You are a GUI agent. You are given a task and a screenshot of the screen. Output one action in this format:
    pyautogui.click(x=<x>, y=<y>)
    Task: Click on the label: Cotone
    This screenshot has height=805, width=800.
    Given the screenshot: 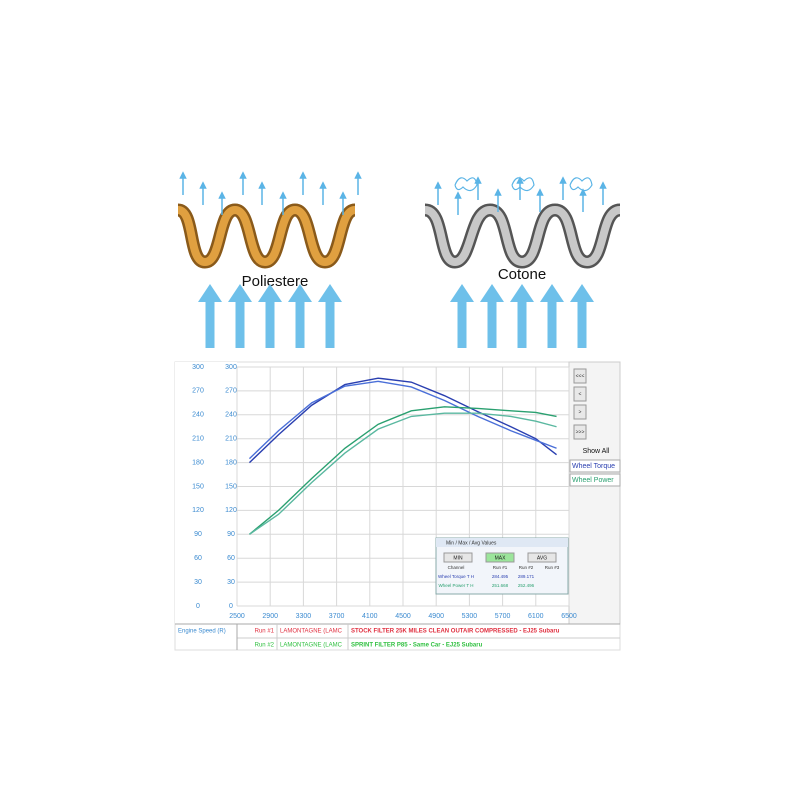 What is the action you would take?
    pyautogui.click(x=522, y=274)
    